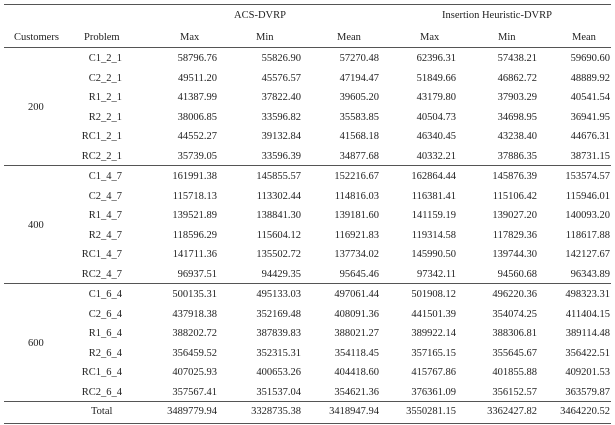 The width and height of the screenshot is (615, 425). Describe the element at coordinates (197, 58) in the screenshot. I see `value-cell: 58796.76` at that location.